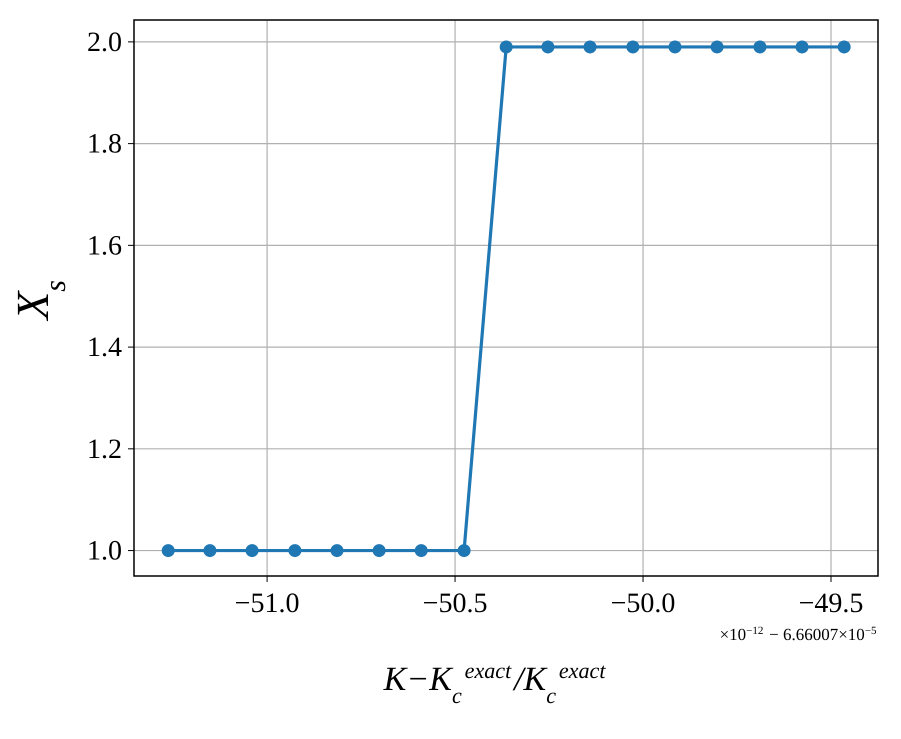  Describe the element at coordinates (104, 348) in the screenshot. I see `y-tick-label: 1.4` at that location.